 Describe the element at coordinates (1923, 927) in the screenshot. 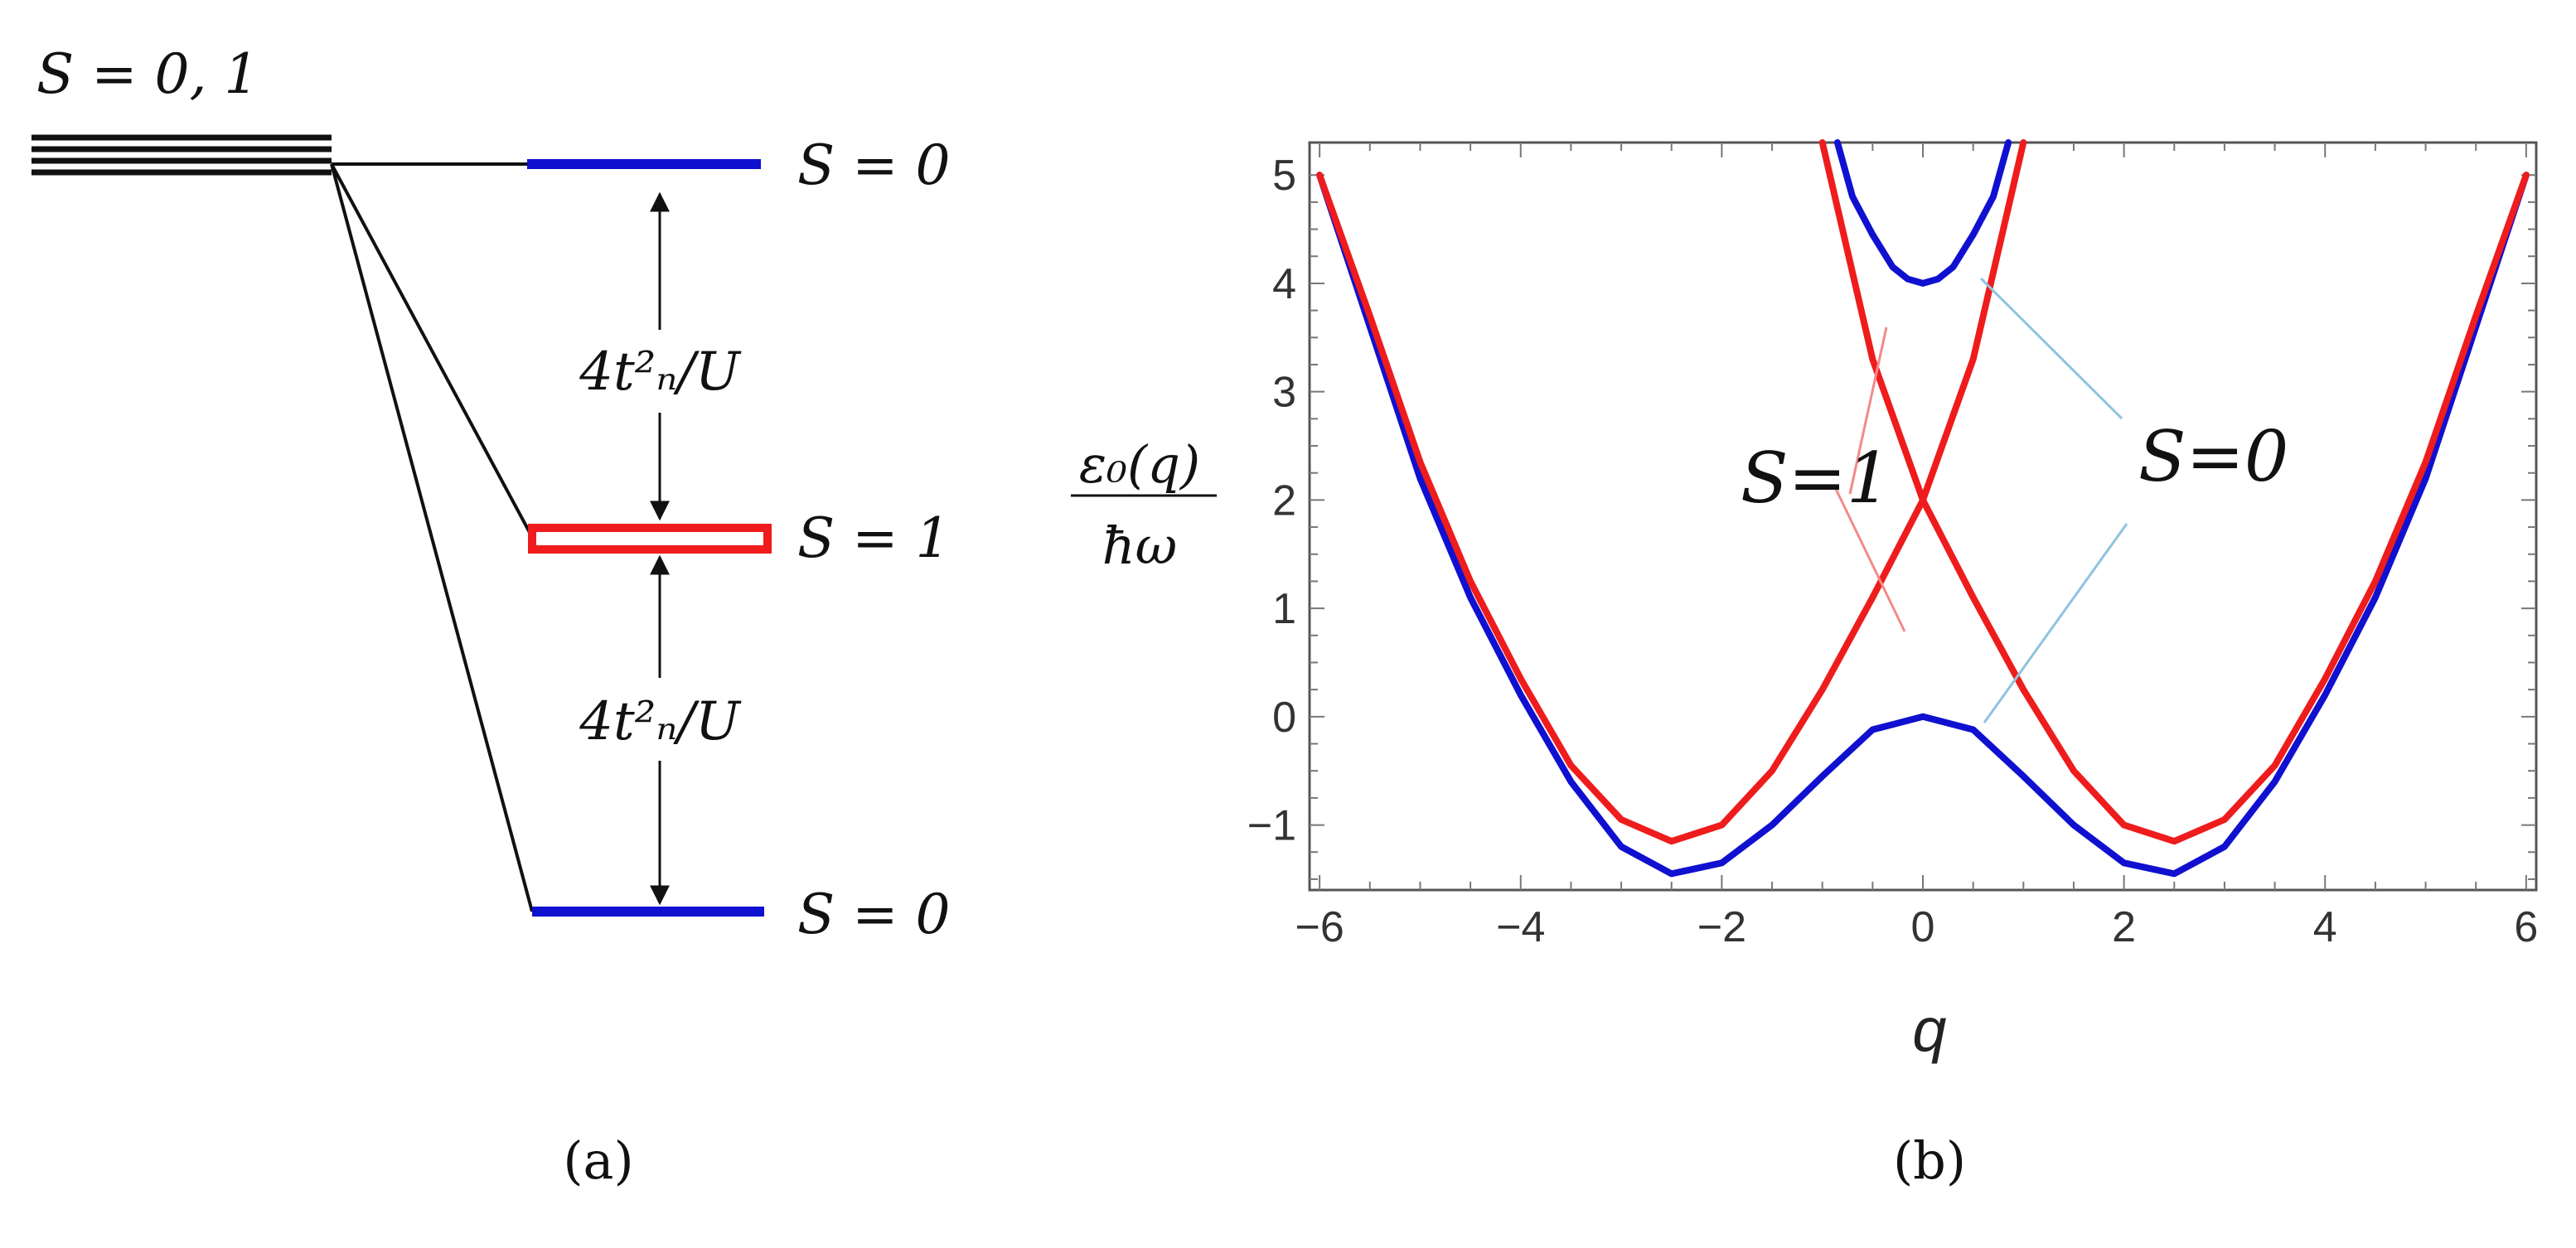

I see `x-tick-label: 0` at that location.